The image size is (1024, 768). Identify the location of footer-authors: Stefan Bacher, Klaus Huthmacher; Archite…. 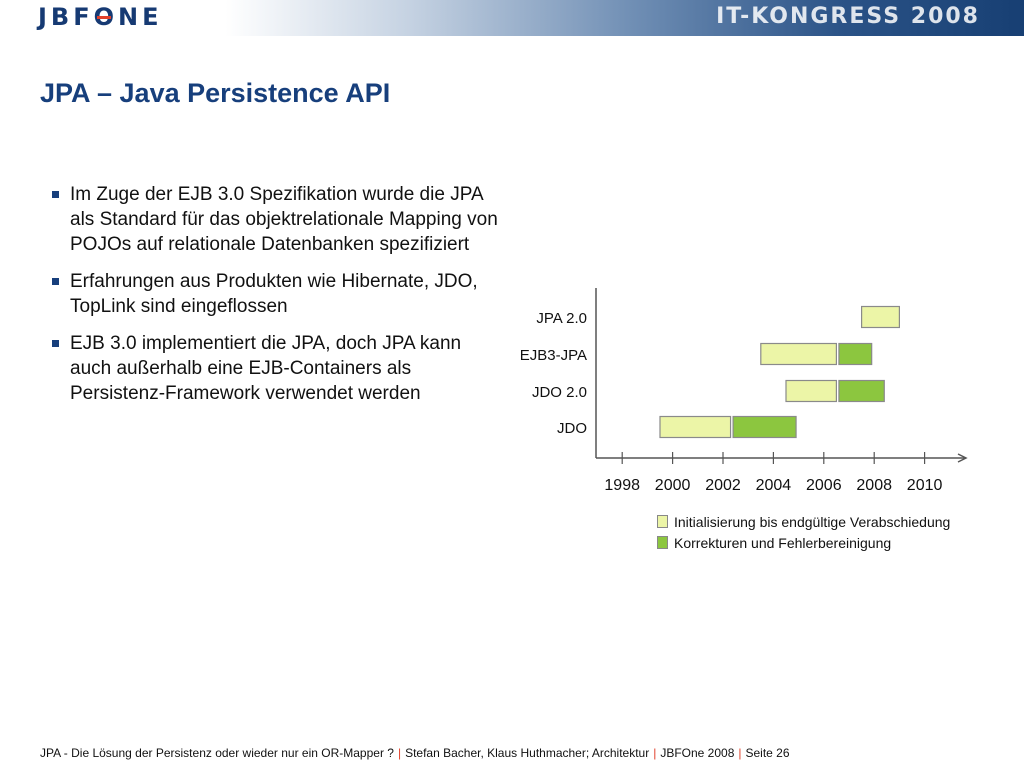
(527, 753).